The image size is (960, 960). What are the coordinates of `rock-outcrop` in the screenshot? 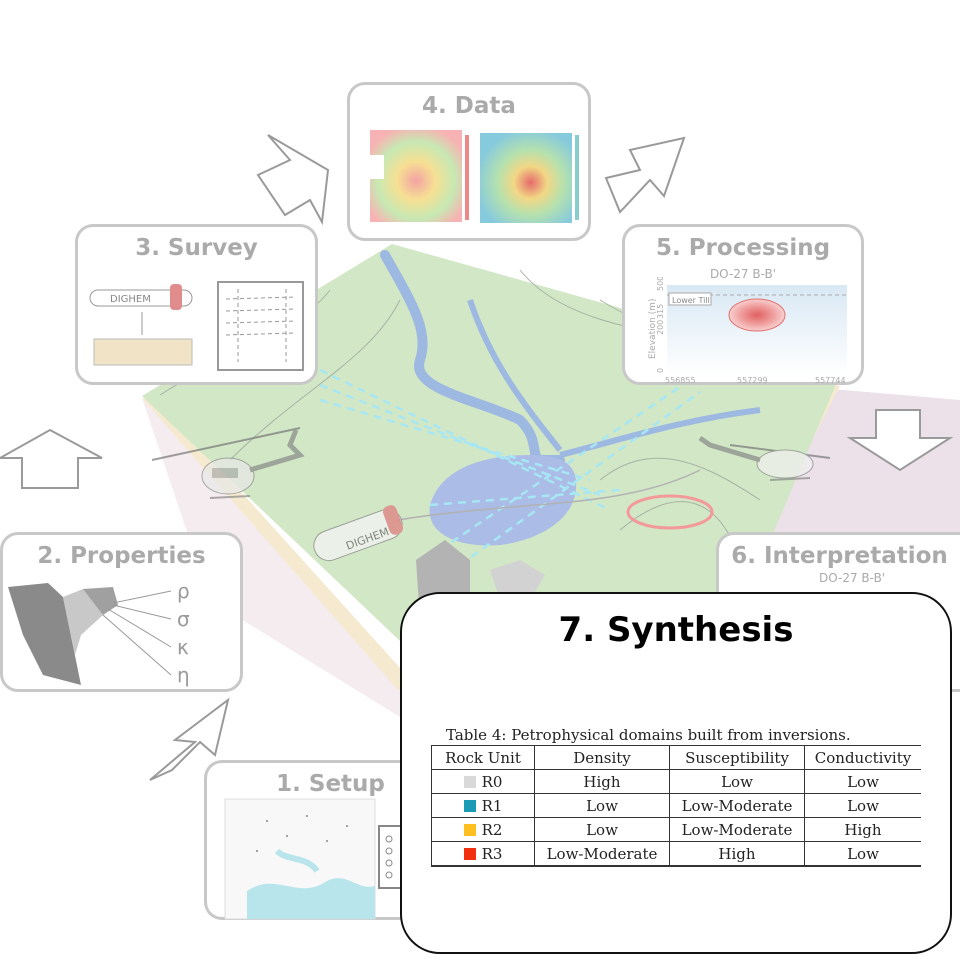 It's located at (517, 580).